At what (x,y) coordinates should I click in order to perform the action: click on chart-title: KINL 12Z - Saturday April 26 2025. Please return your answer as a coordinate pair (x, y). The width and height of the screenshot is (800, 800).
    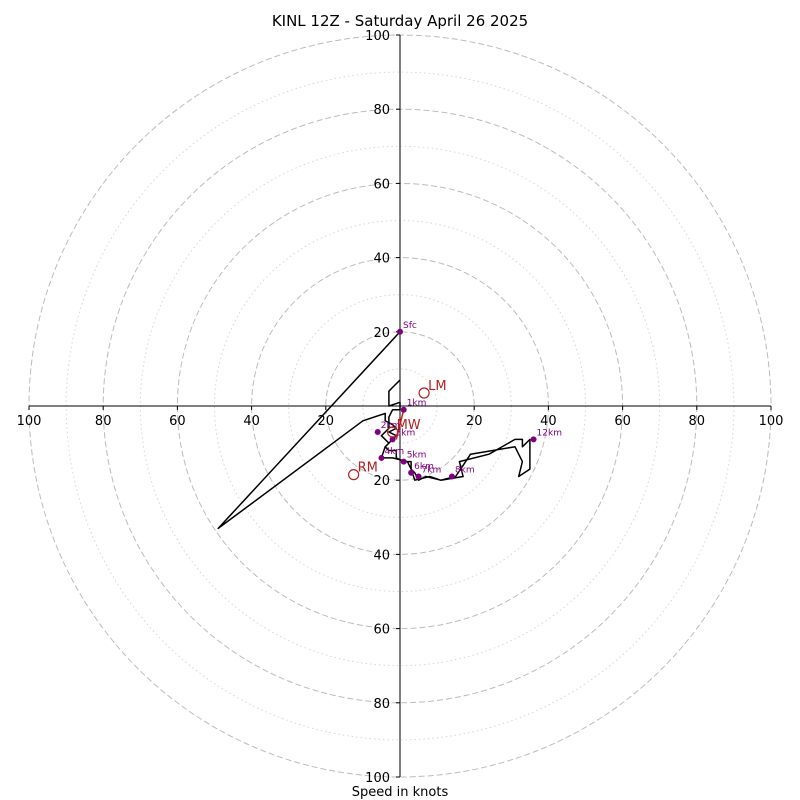
    Looking at the image, I should click on (400, 21).